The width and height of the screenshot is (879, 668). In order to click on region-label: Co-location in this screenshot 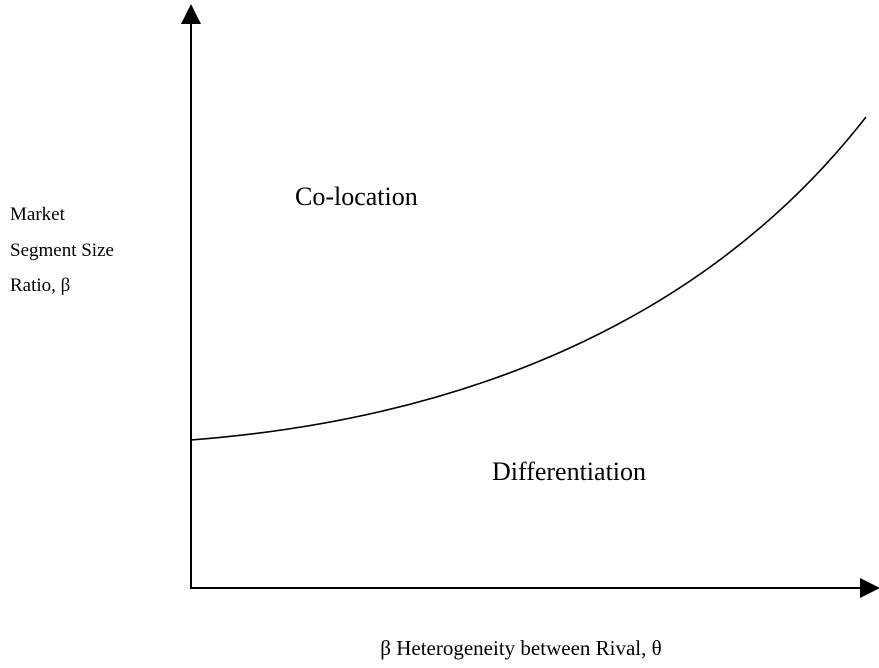, I will do `click(356, 196)`.